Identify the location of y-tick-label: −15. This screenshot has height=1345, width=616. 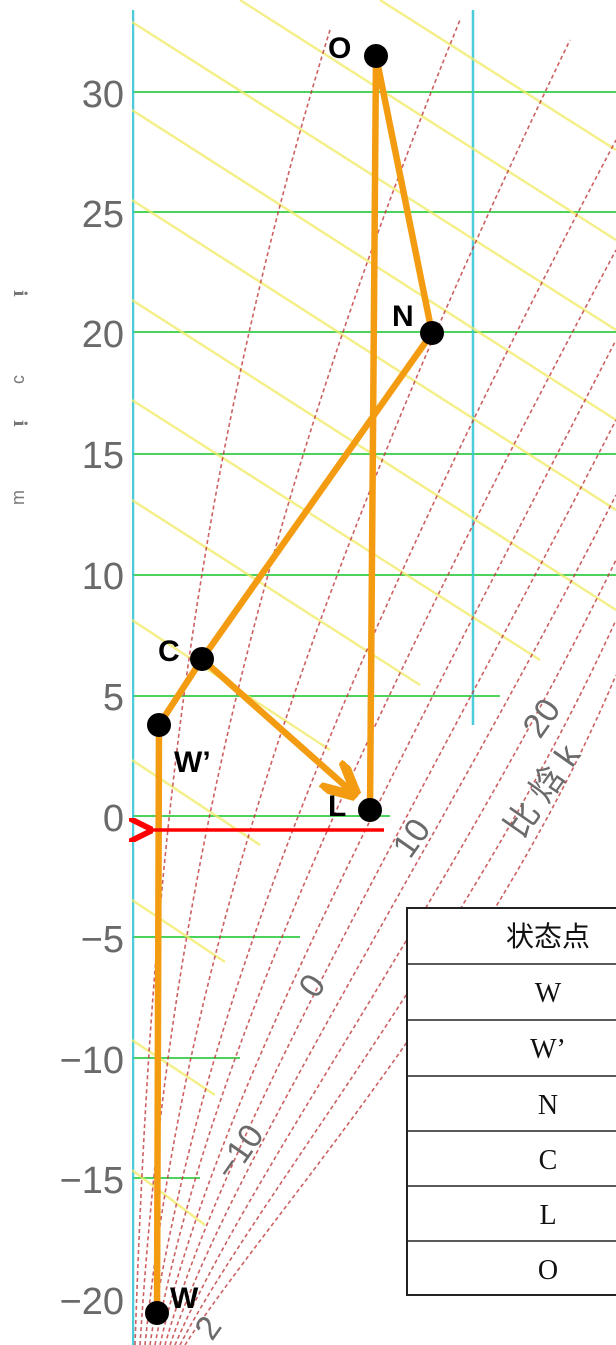
(92, 1181).